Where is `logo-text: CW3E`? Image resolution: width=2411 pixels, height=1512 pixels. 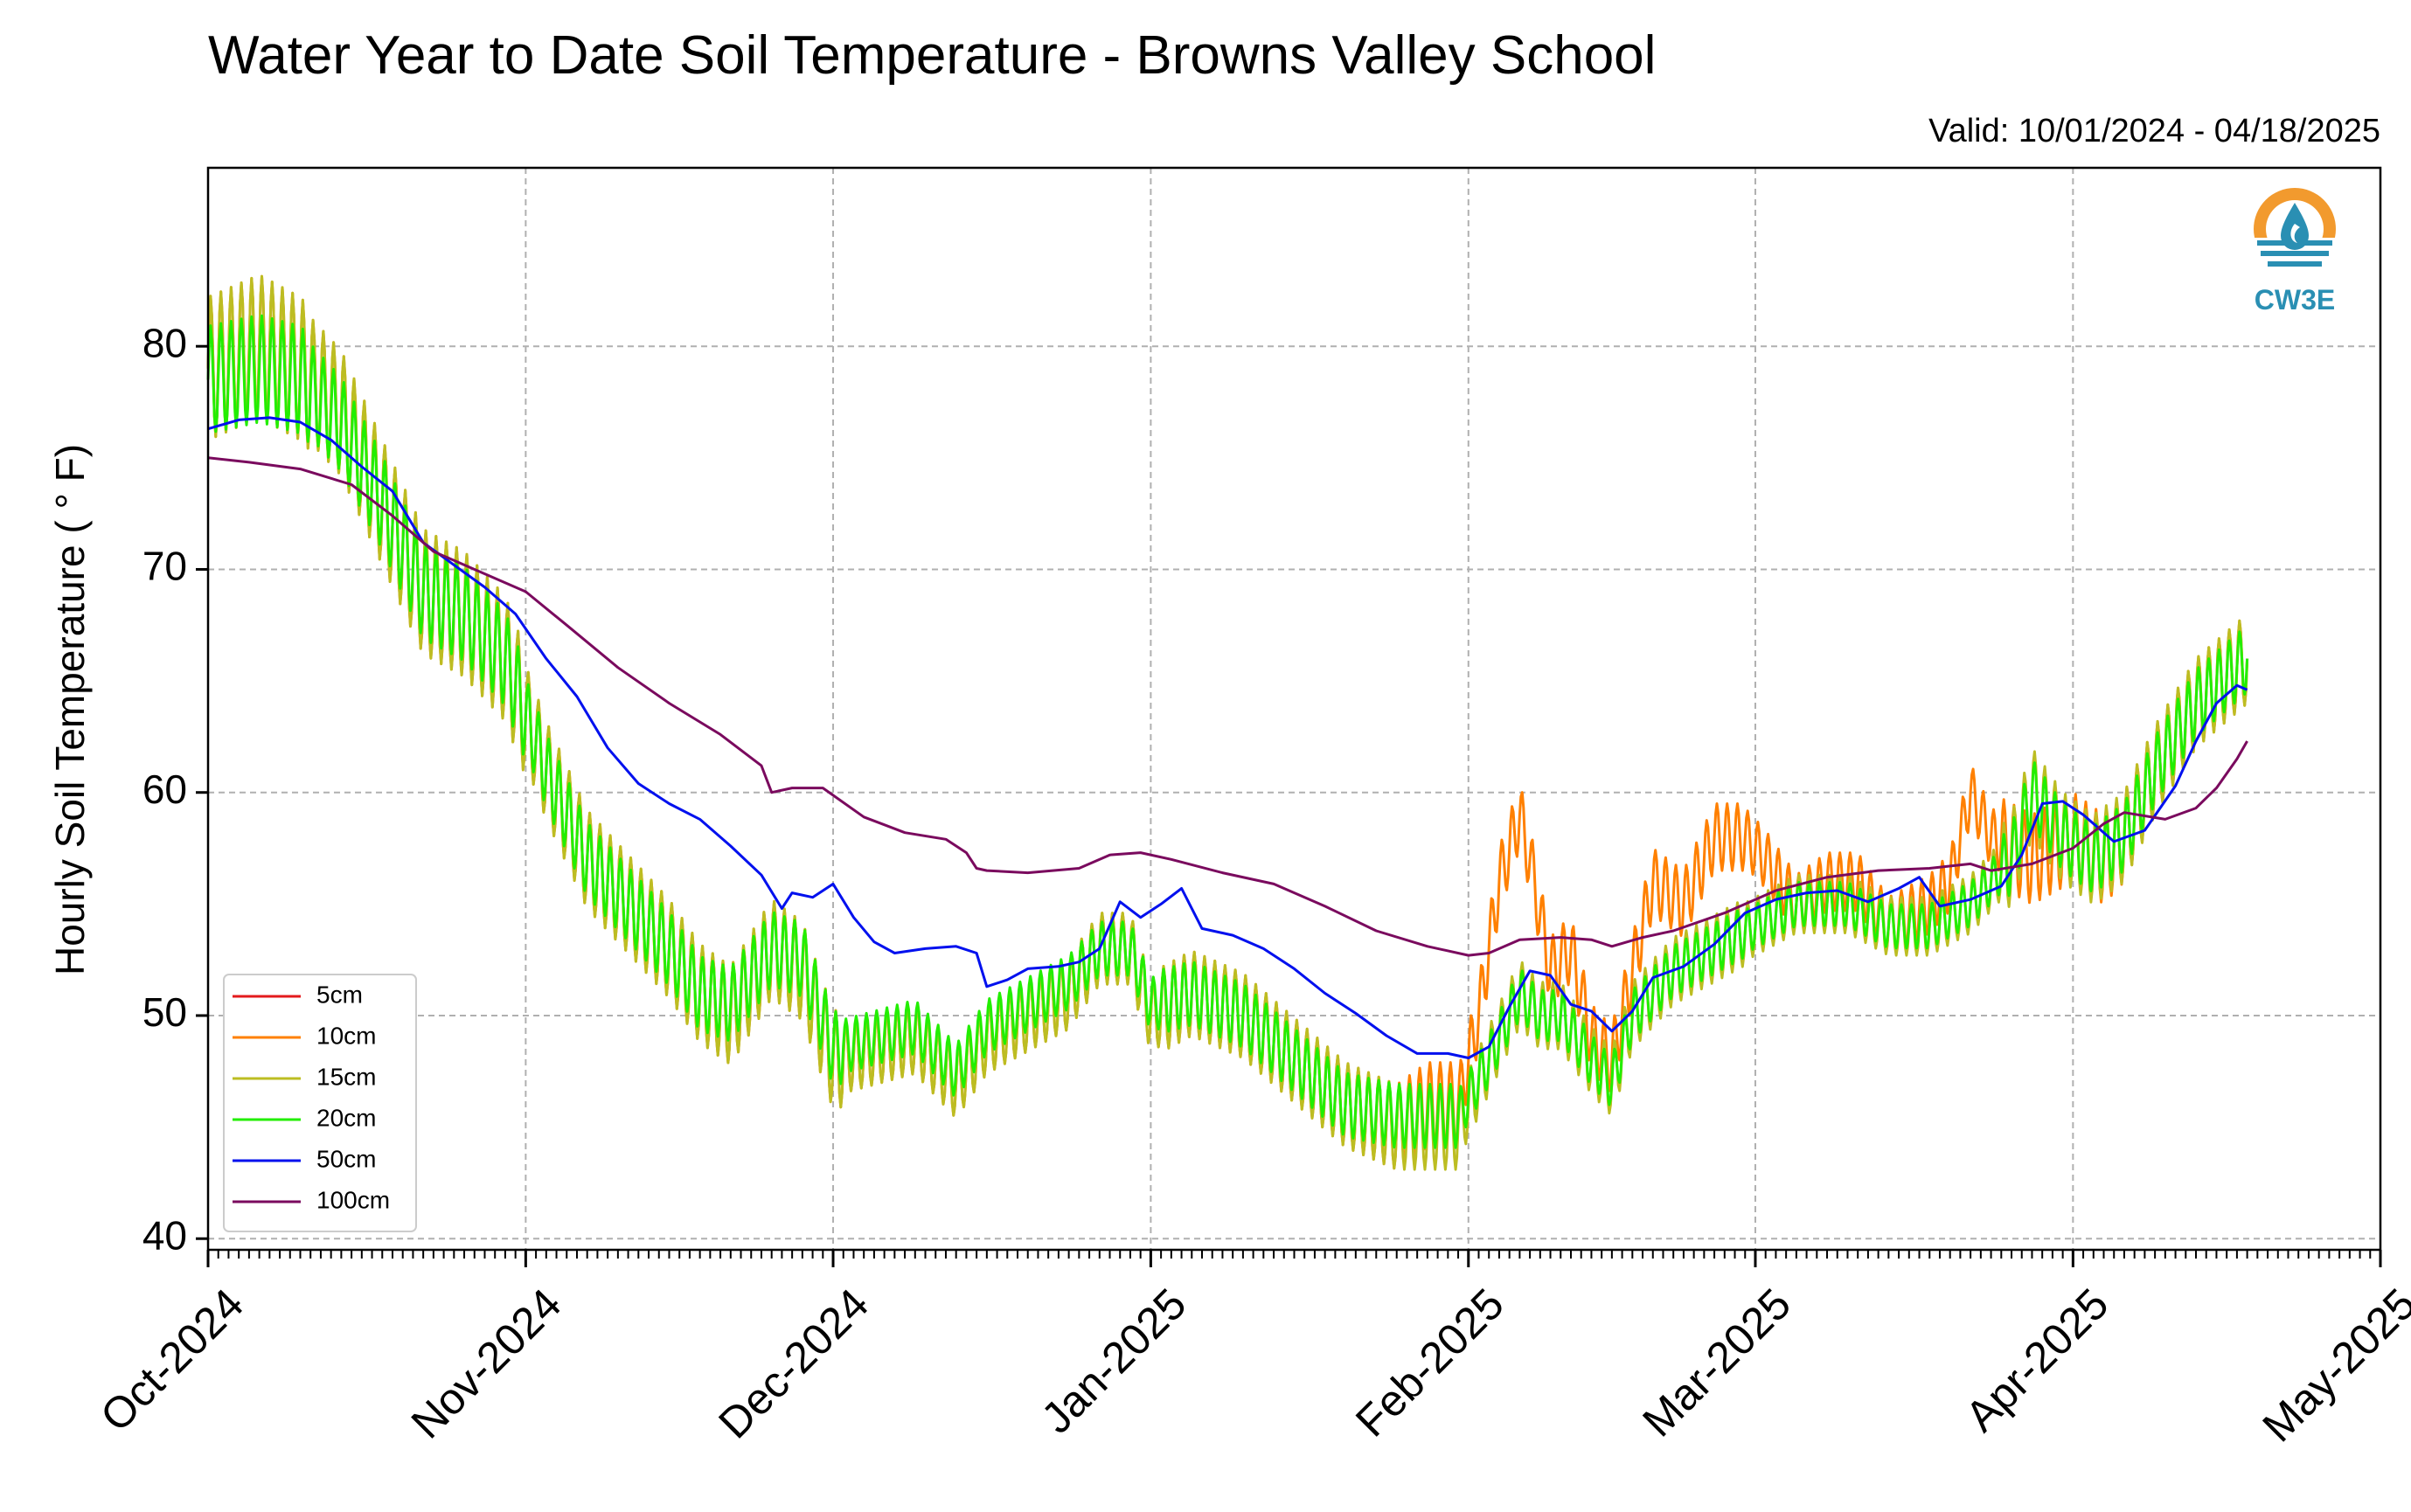 logo-text: CW3E is located at coordinates (2295, 300).